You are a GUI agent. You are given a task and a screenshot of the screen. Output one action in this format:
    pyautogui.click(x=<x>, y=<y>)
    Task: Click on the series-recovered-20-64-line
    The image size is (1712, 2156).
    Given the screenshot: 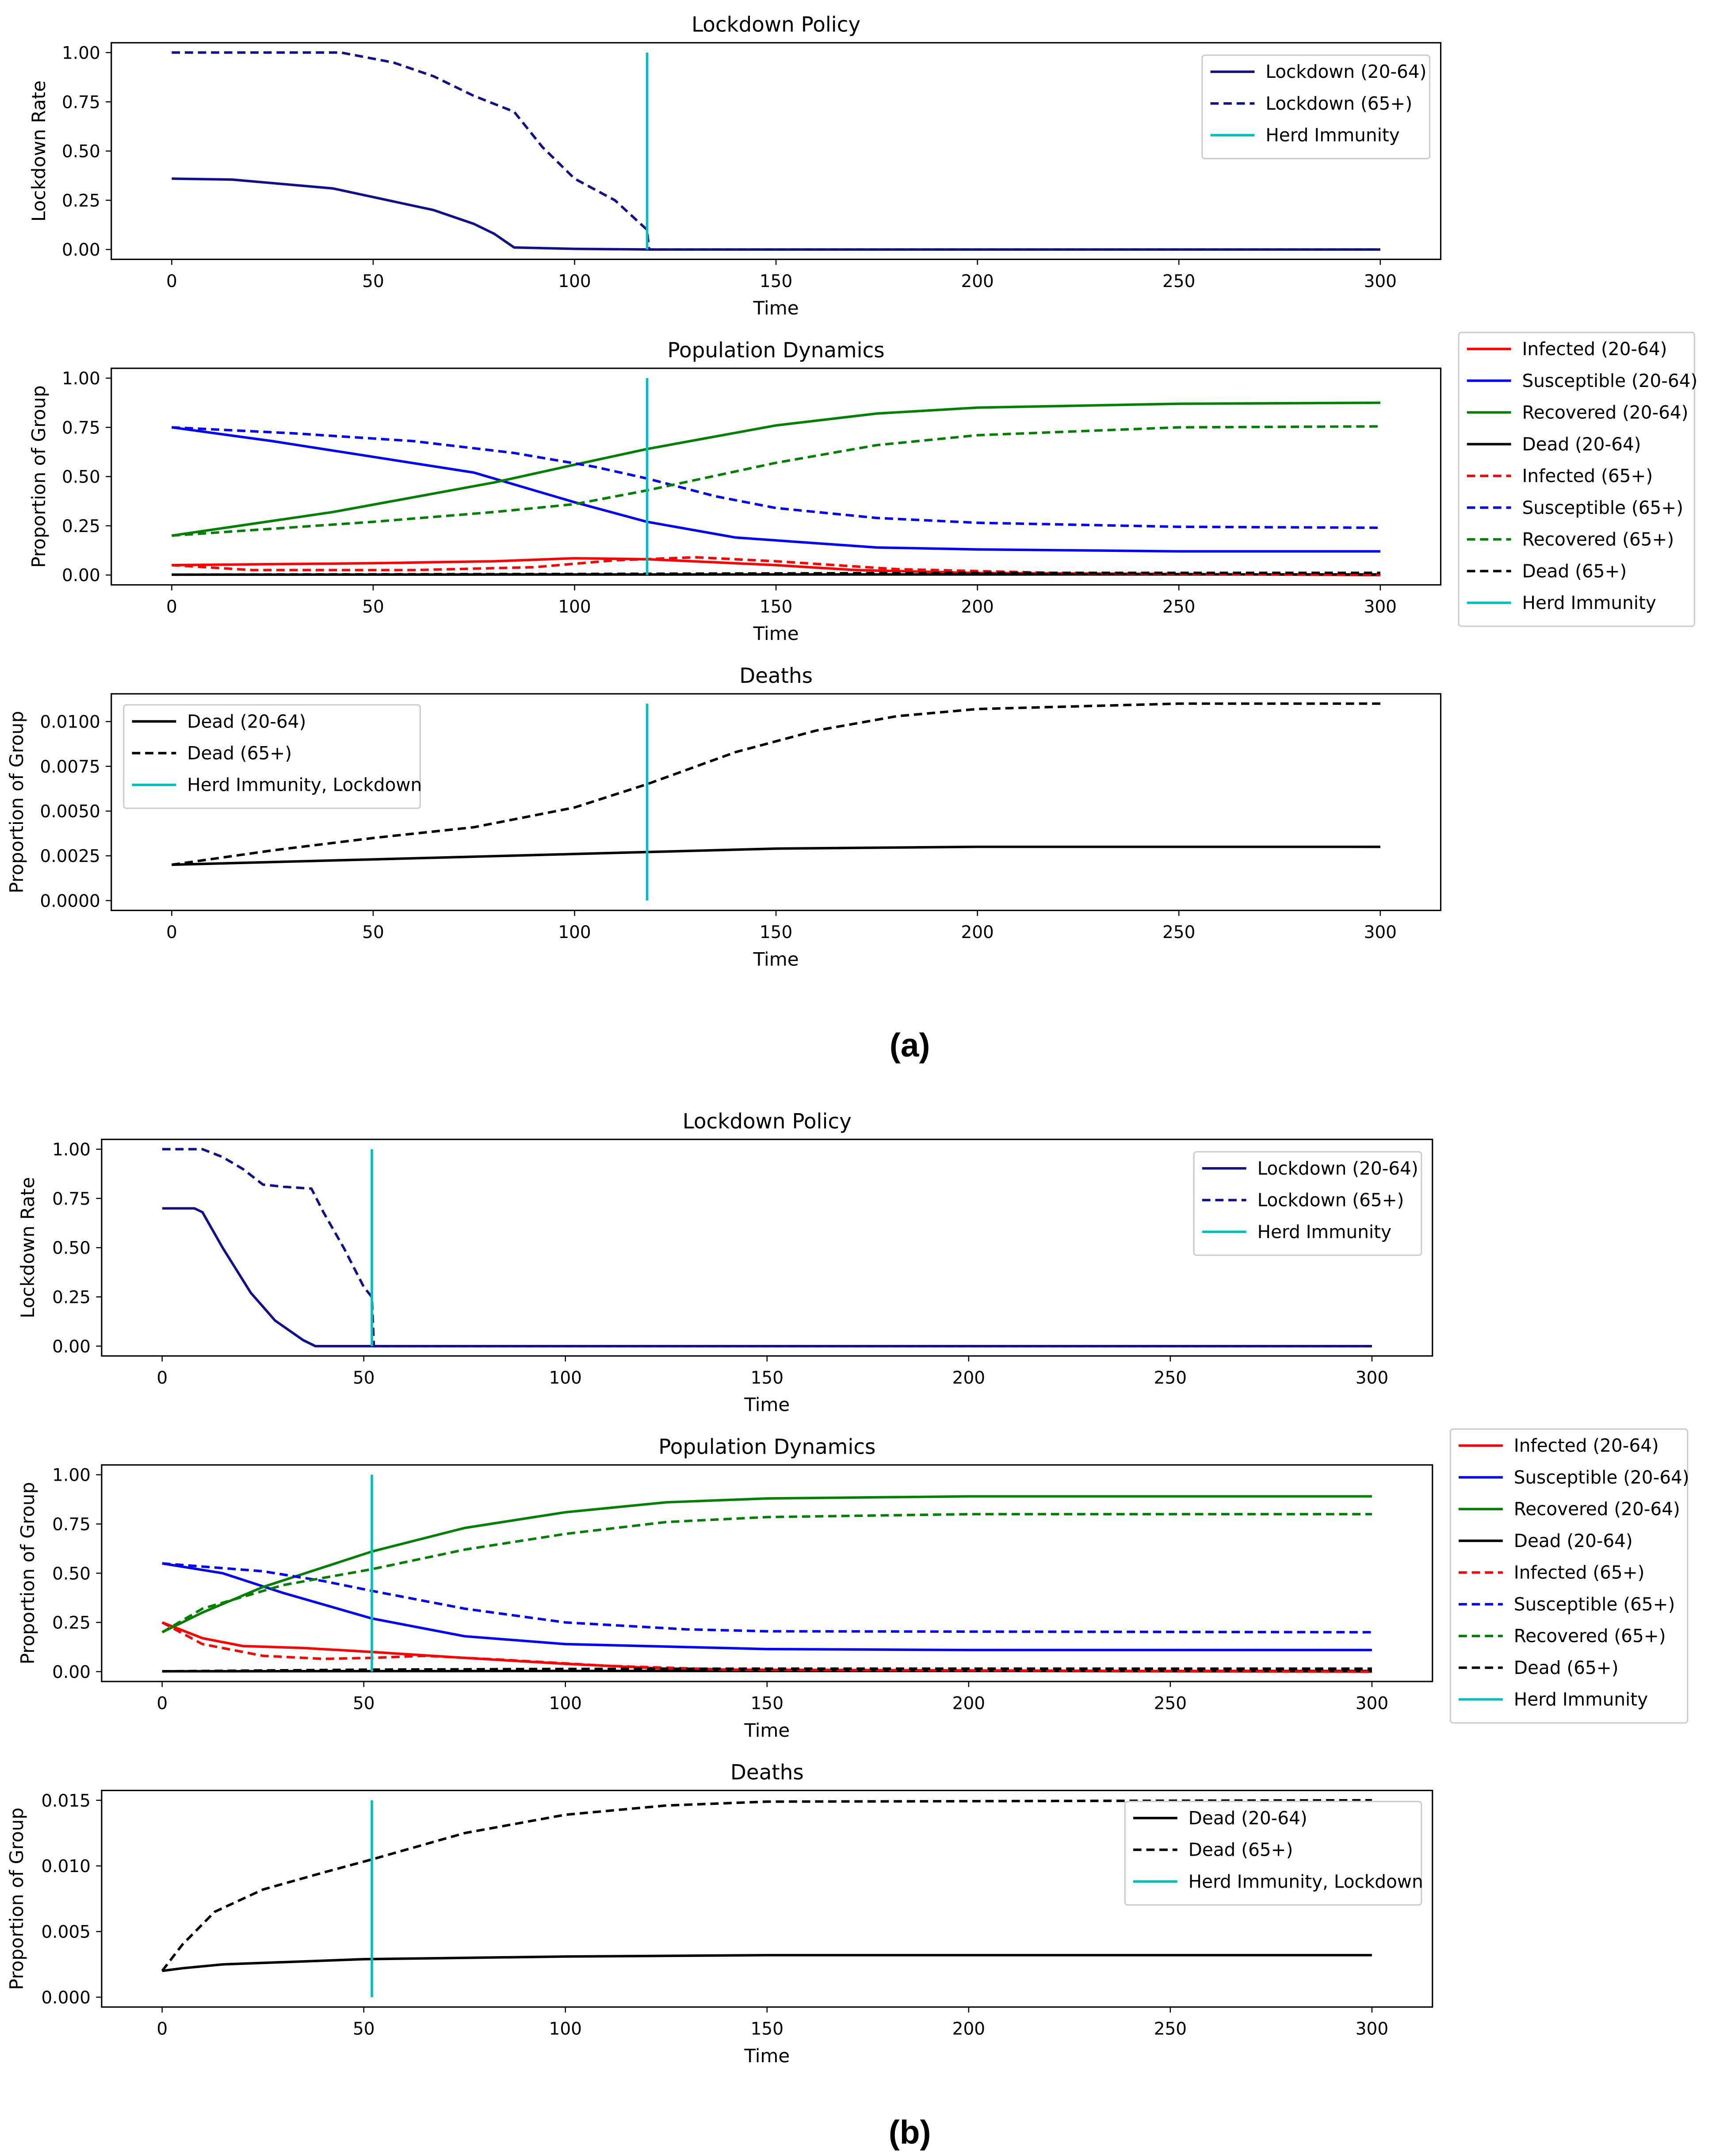 What is the action you would take?
    pyautogui.click(x=775, y=469)
    